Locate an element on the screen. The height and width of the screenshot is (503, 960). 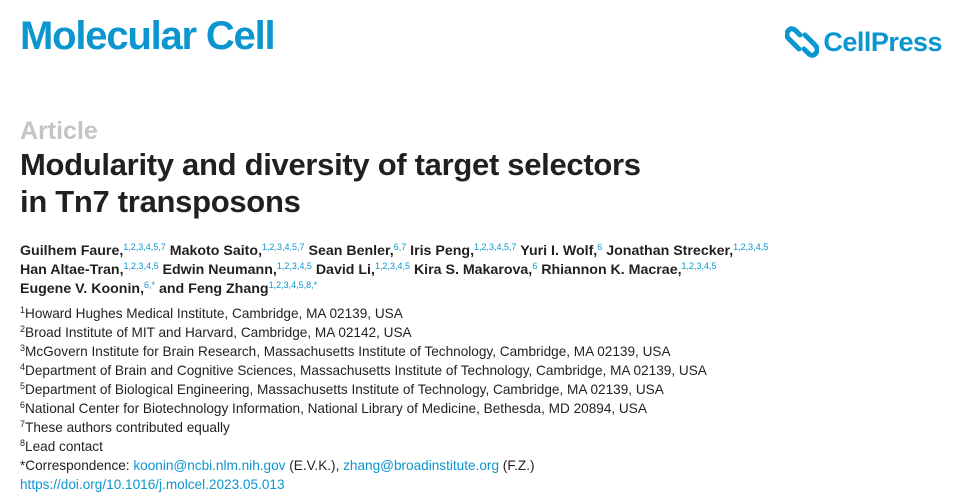
author-name: Guilhem Faure, is located at coordinates (72, 251).